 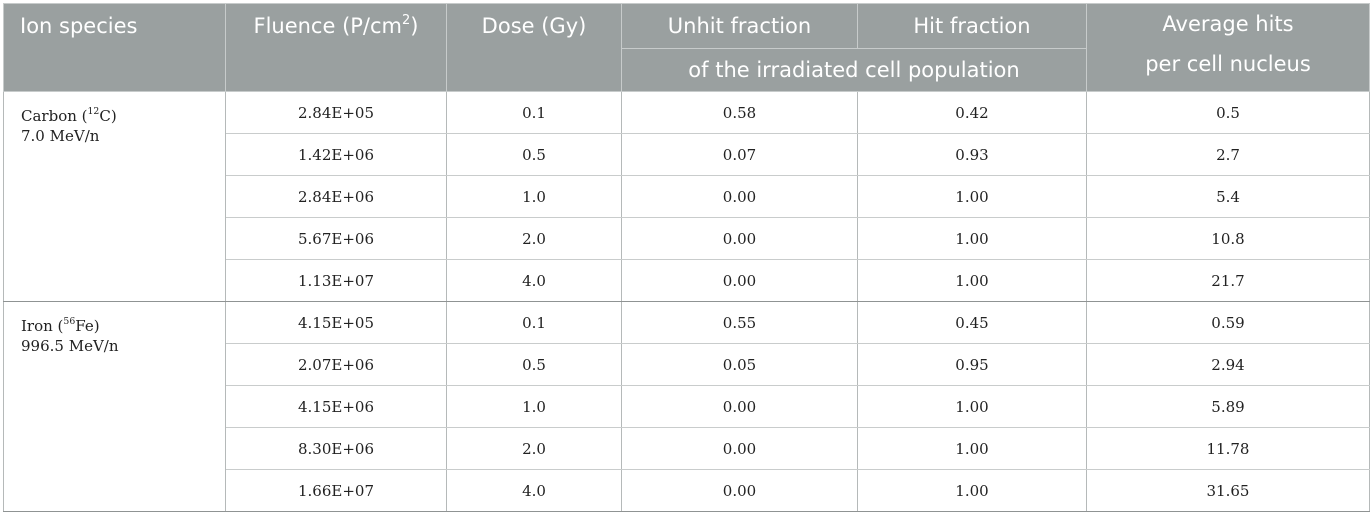 I want to click on ion-energy: 7.0 MeV/n, so click(x=60, y=136).